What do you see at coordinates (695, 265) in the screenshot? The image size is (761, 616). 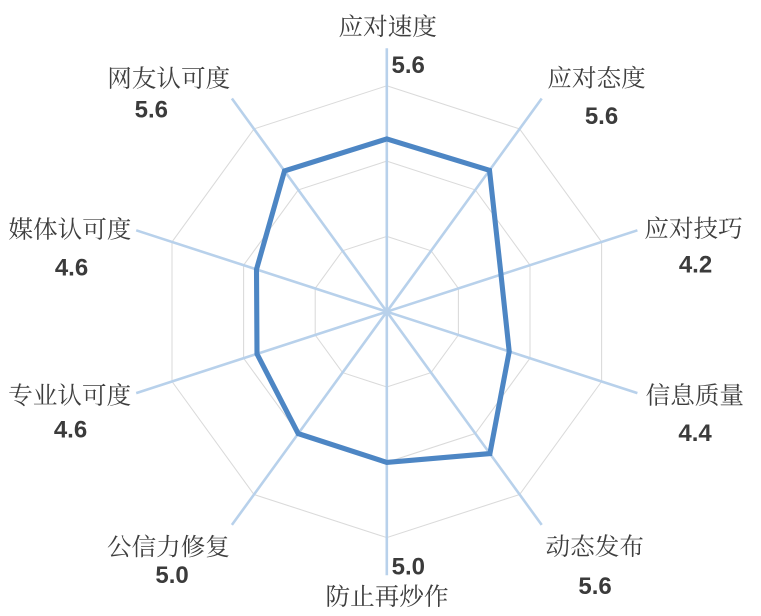 I see `svg-text: 4.2` at bounding box center [695, 265].